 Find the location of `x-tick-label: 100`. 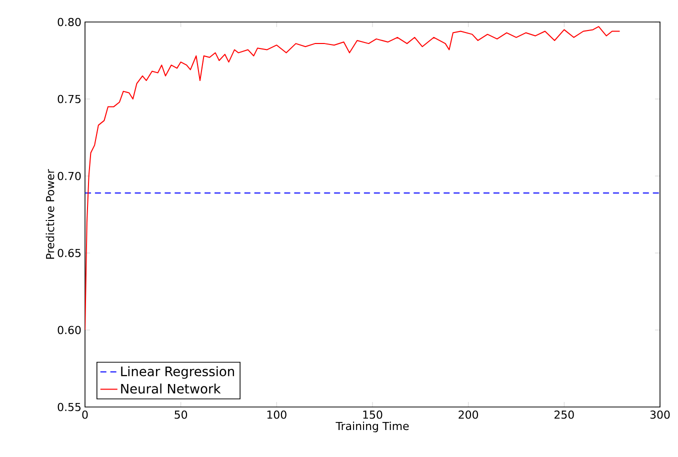

x-tick-label: 100 is located at coordinates (276, 414).